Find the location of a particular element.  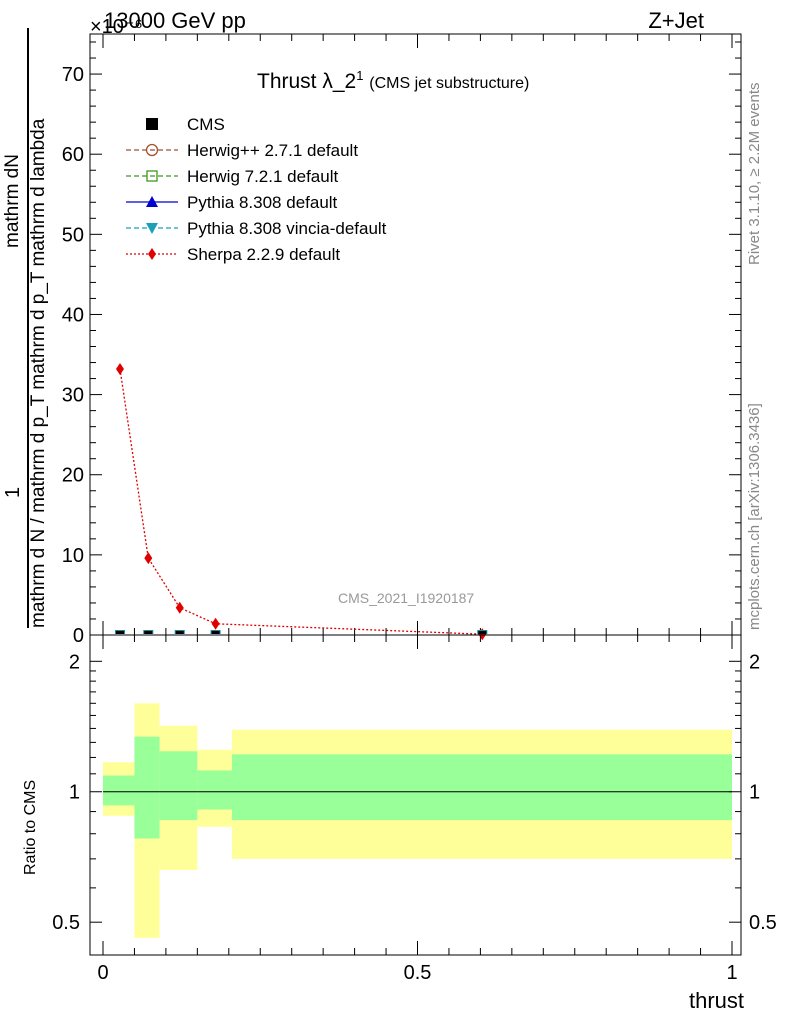

legend-entry: Pythia 8.308 vincia-default is located at coordinates (256, 228).